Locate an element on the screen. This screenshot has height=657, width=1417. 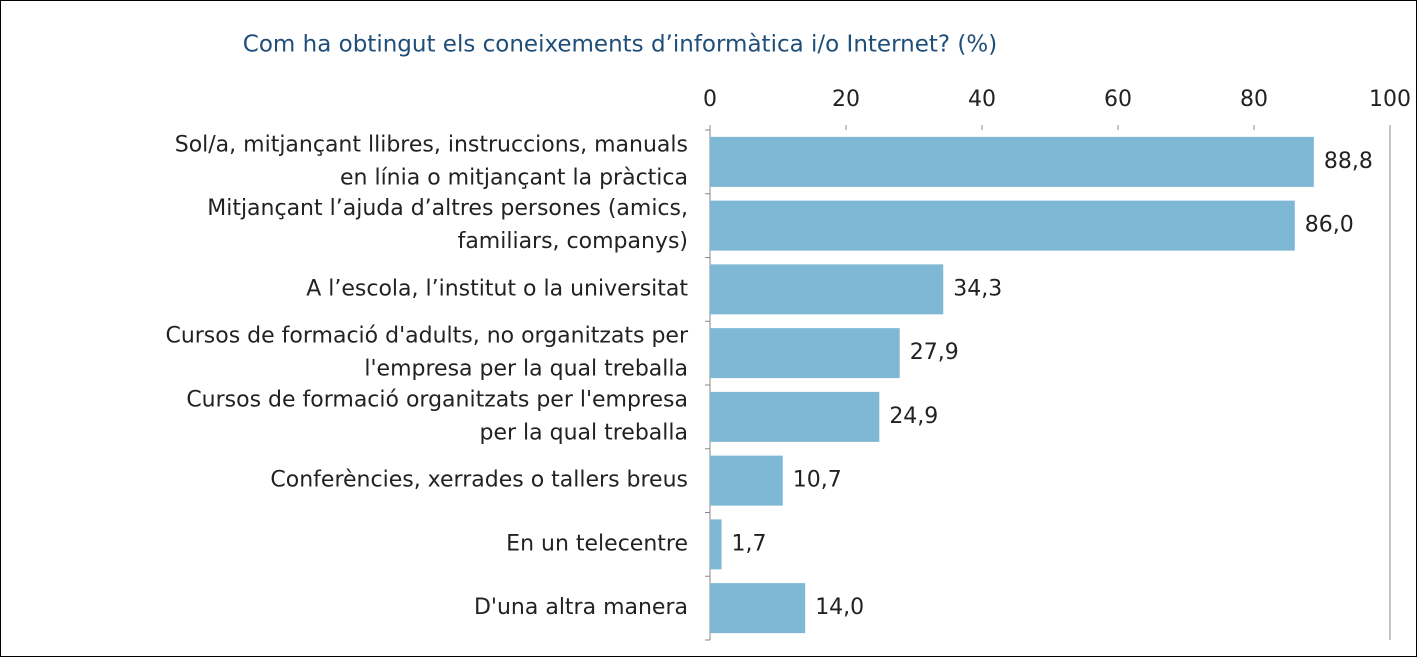
x-tick-label: 40 is located at coordinates (982, 99).